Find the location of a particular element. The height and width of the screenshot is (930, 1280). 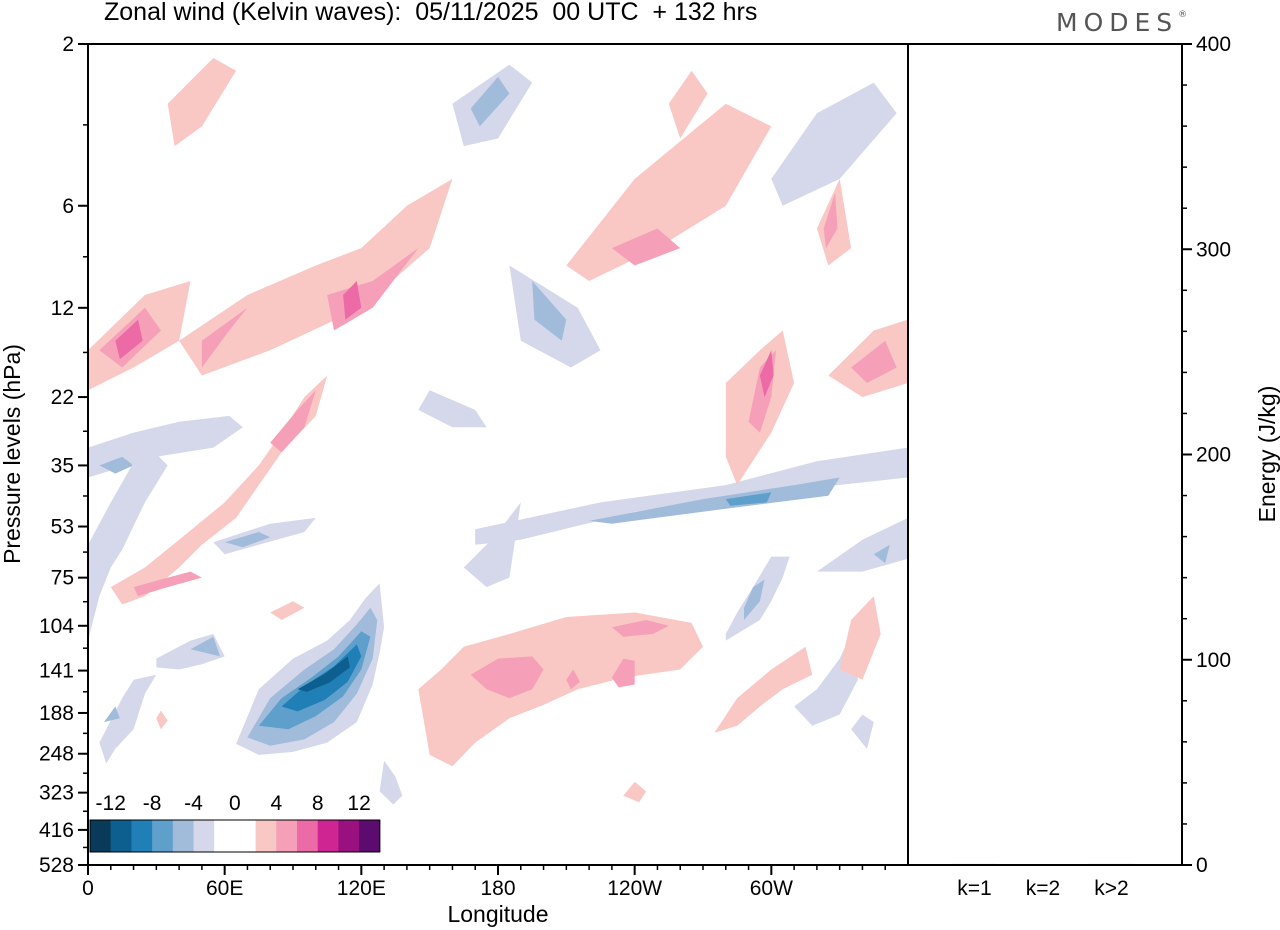

logo-text: MODES is located at coordinates (1117, 22).